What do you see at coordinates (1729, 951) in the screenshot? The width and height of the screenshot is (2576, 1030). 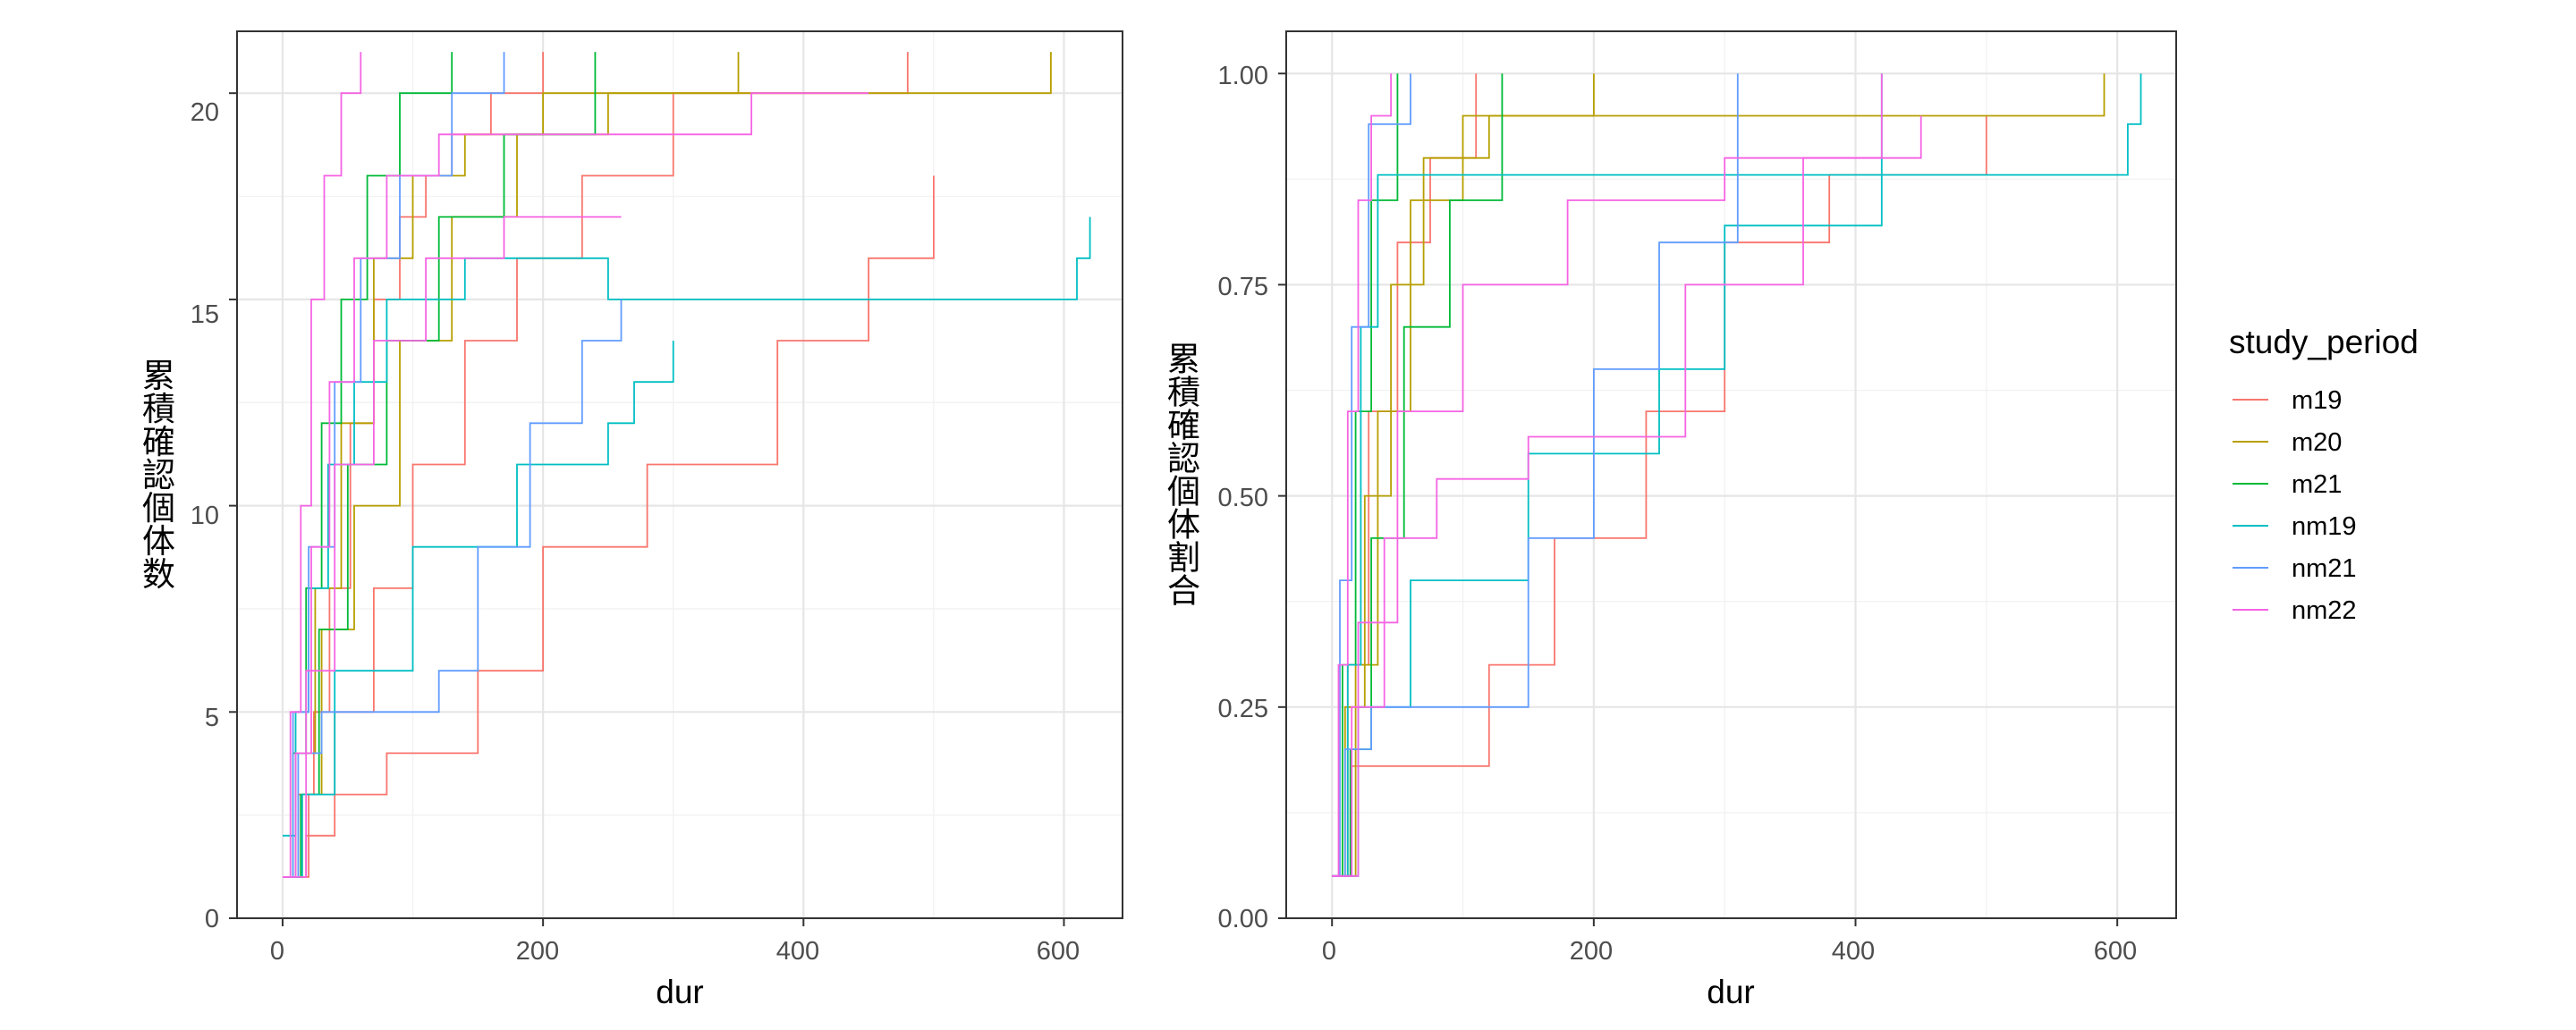 I see `right-x-tick-labels: 0 200 400 600` at bounding box center [1729, 951].